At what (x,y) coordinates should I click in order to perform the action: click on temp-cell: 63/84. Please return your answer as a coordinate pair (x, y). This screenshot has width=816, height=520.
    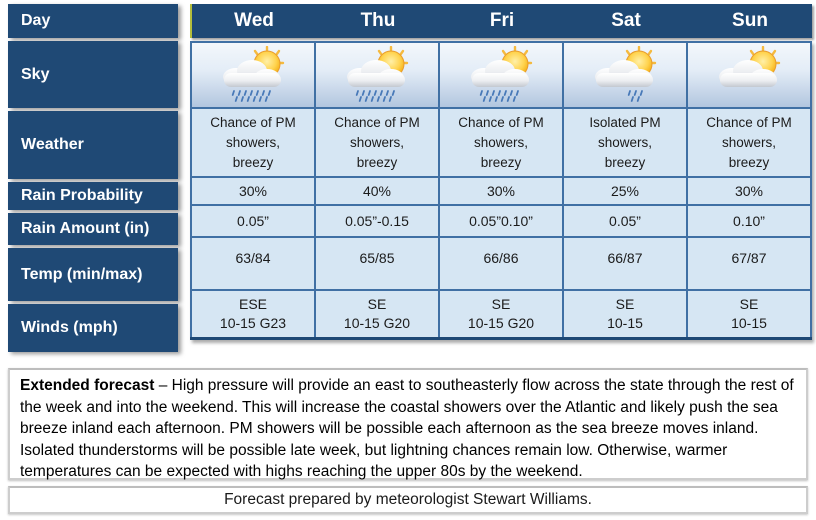
    Looking at the image, I should click on (253, 263).